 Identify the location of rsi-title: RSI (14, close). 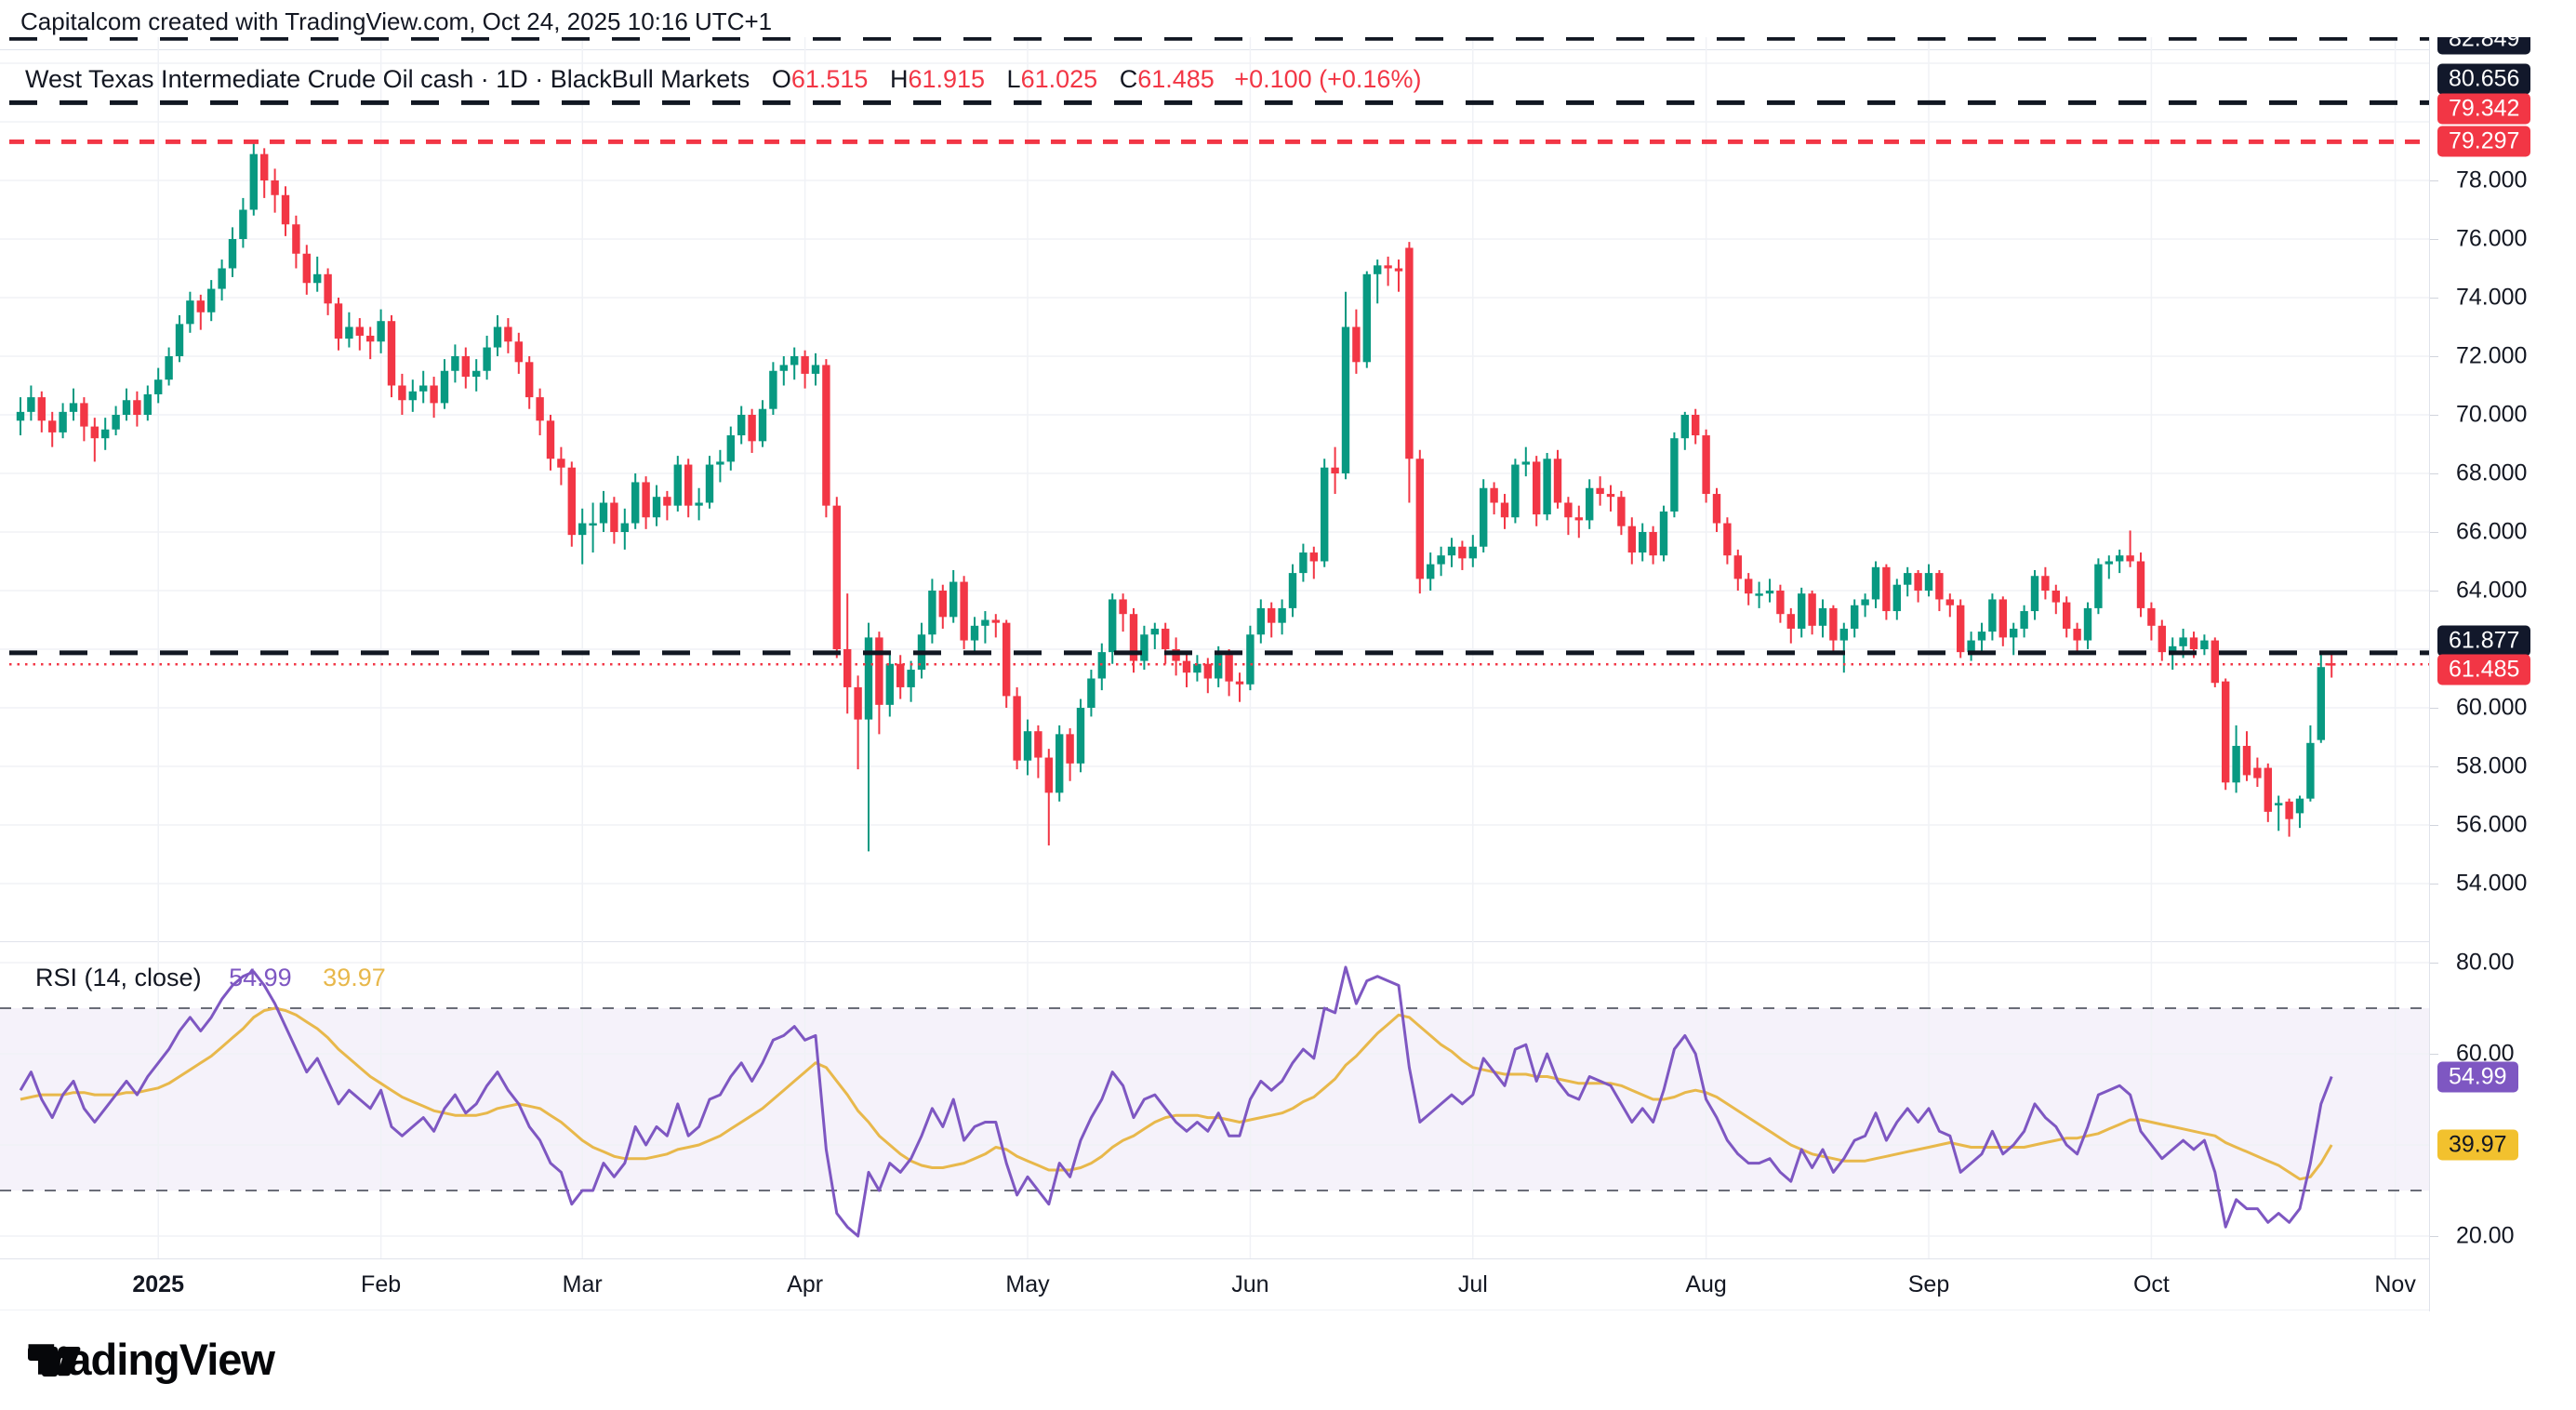
(118, 977).